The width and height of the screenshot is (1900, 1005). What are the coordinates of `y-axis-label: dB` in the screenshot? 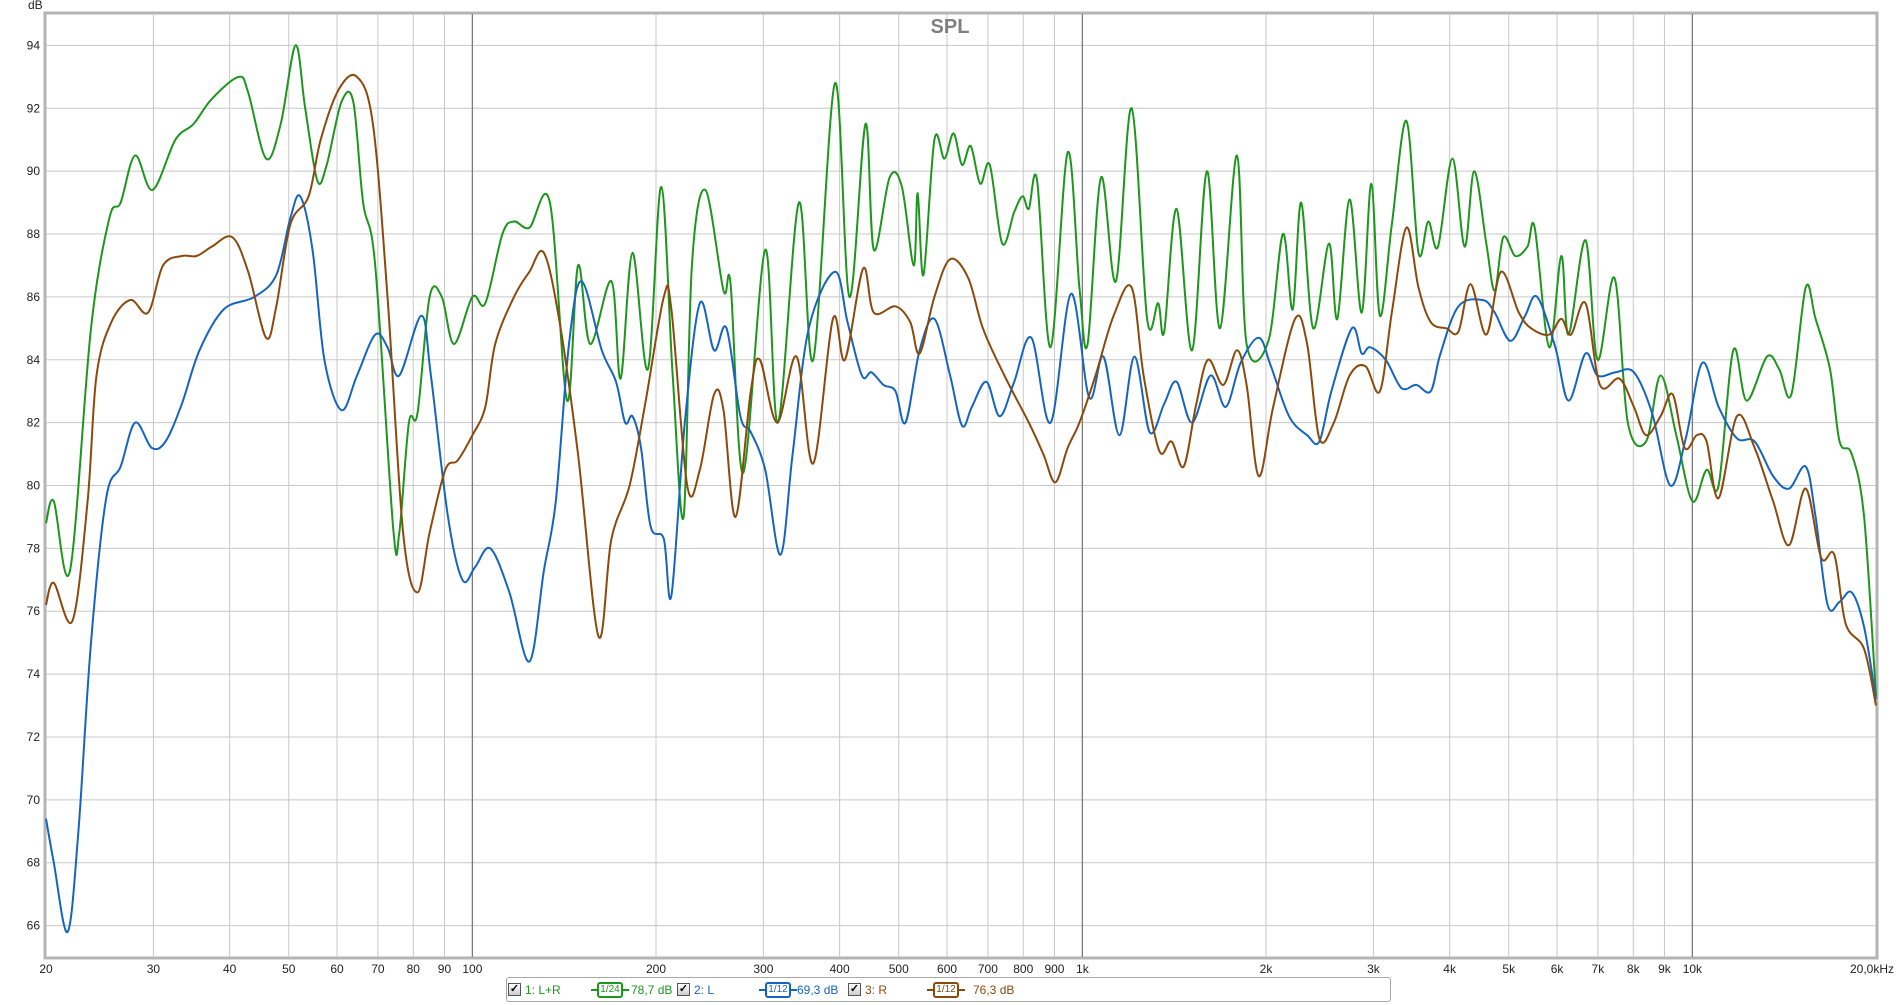 It's located at (35, 6).